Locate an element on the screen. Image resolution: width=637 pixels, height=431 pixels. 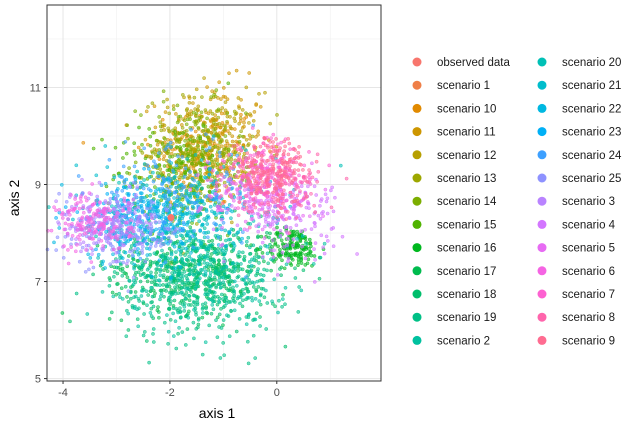
legend-item: scenario 20 is located at coordinates (579, 63).